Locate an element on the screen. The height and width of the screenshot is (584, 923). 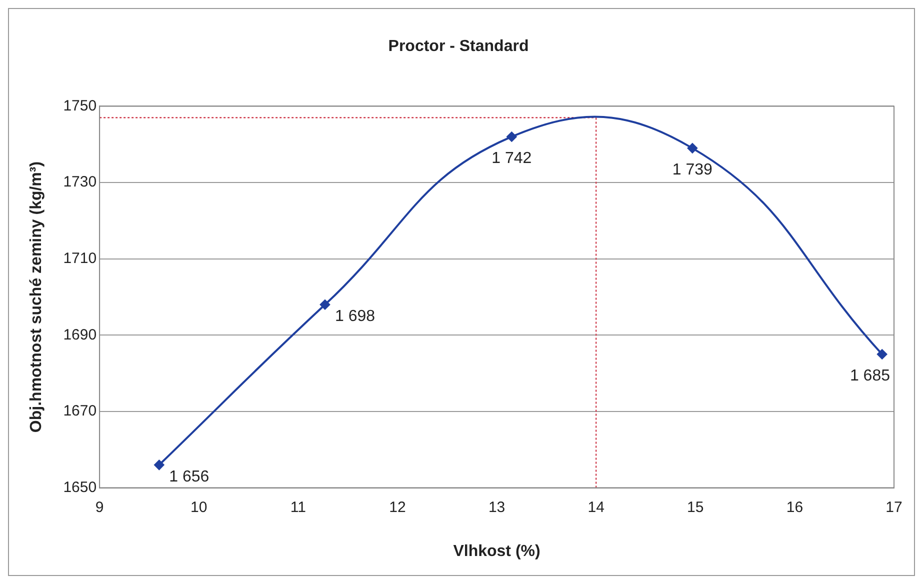
x-tick-label: 13 is located at coordinates (497, 507).